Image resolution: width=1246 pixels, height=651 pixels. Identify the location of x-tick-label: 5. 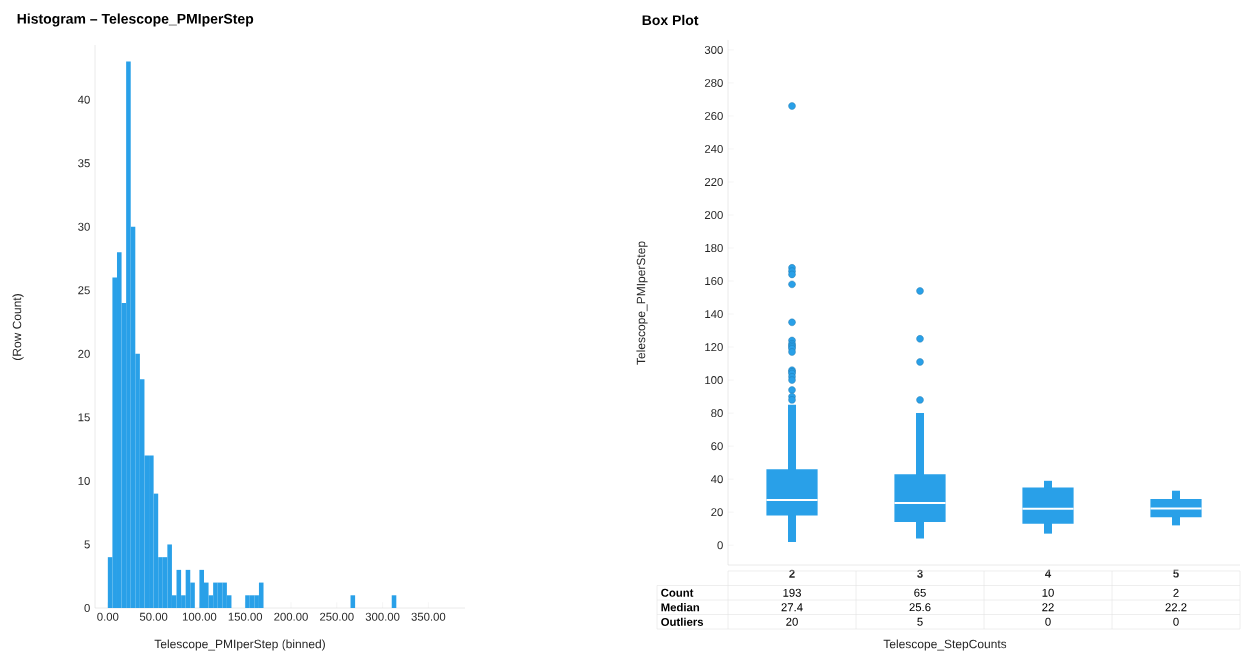
(1176, 573).